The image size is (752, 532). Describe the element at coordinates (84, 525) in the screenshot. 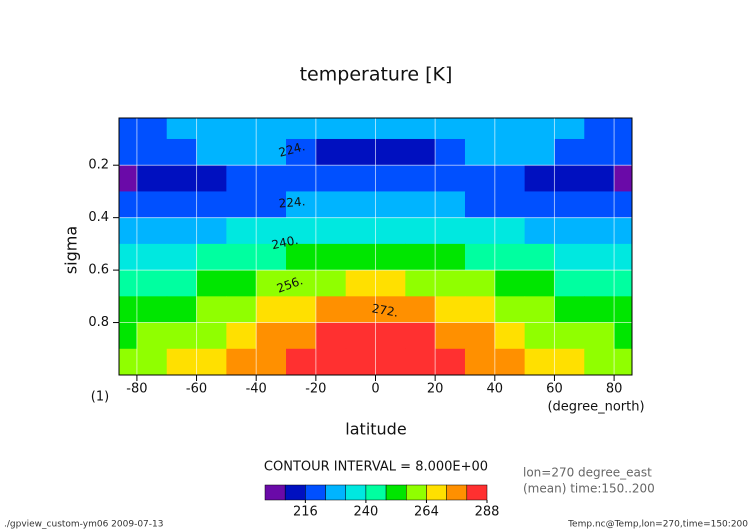

I see `footer-left: ./gpview_custom-ym06 2009-07-13` at that location.